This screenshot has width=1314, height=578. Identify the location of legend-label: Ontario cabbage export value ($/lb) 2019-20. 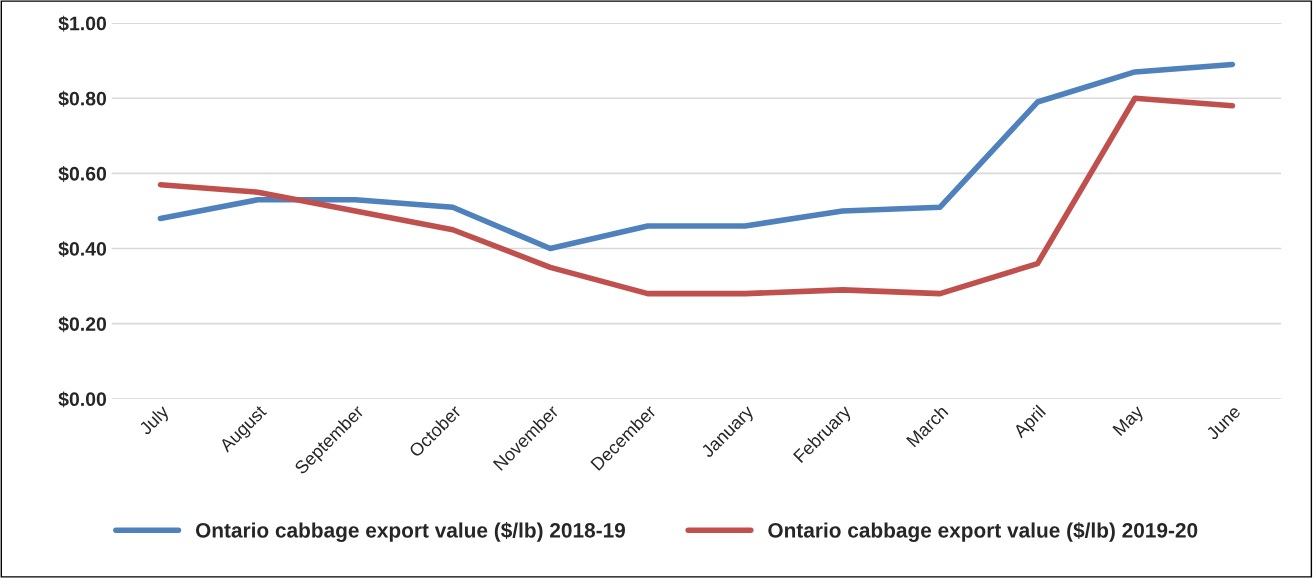
(983, 532).